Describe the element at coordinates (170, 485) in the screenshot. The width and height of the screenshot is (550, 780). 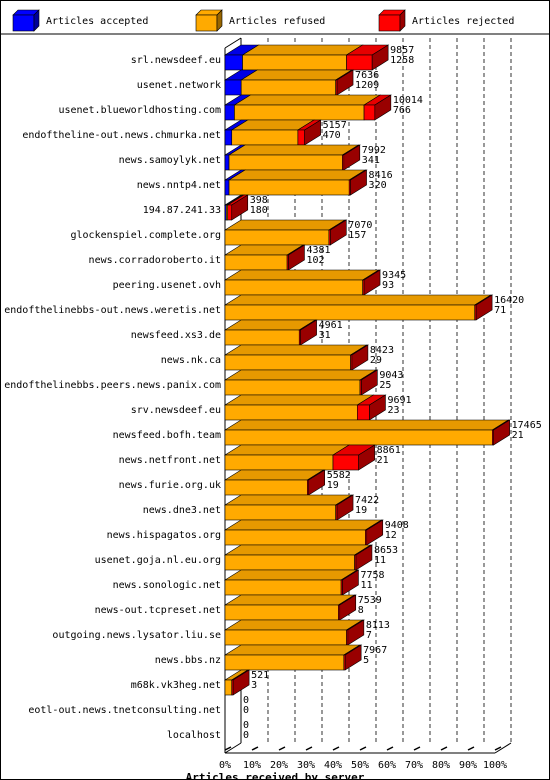
I see `server-label-17: news.furie.org.uk` at that location.